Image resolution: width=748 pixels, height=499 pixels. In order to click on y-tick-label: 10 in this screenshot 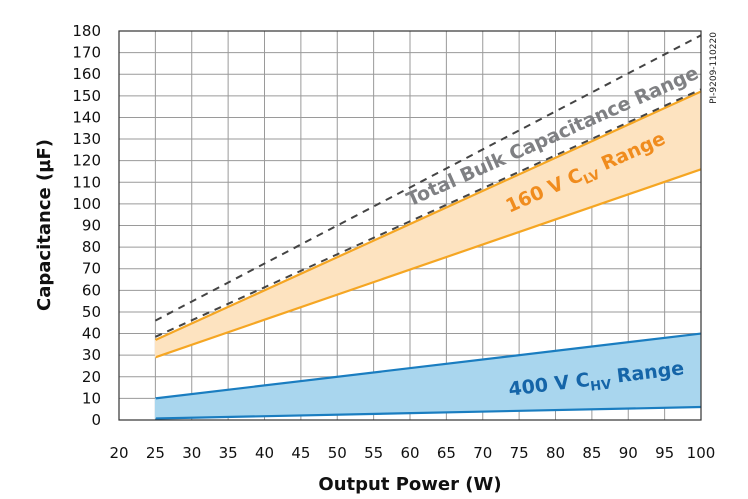, I will do `click(91, 398)`.